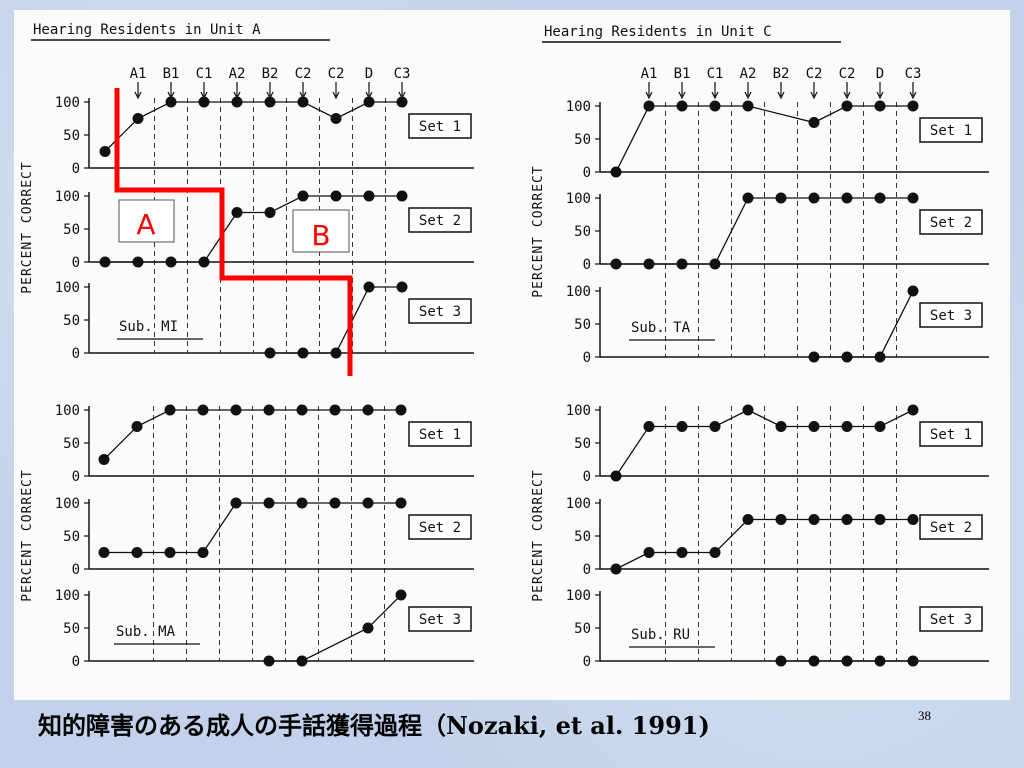 The height and width of the screenshot is (768, 1024). Describe the element at coordinates (147, 30) in the screenshot. I see `unit-title: Hearing Residents in Unit A` at that location.